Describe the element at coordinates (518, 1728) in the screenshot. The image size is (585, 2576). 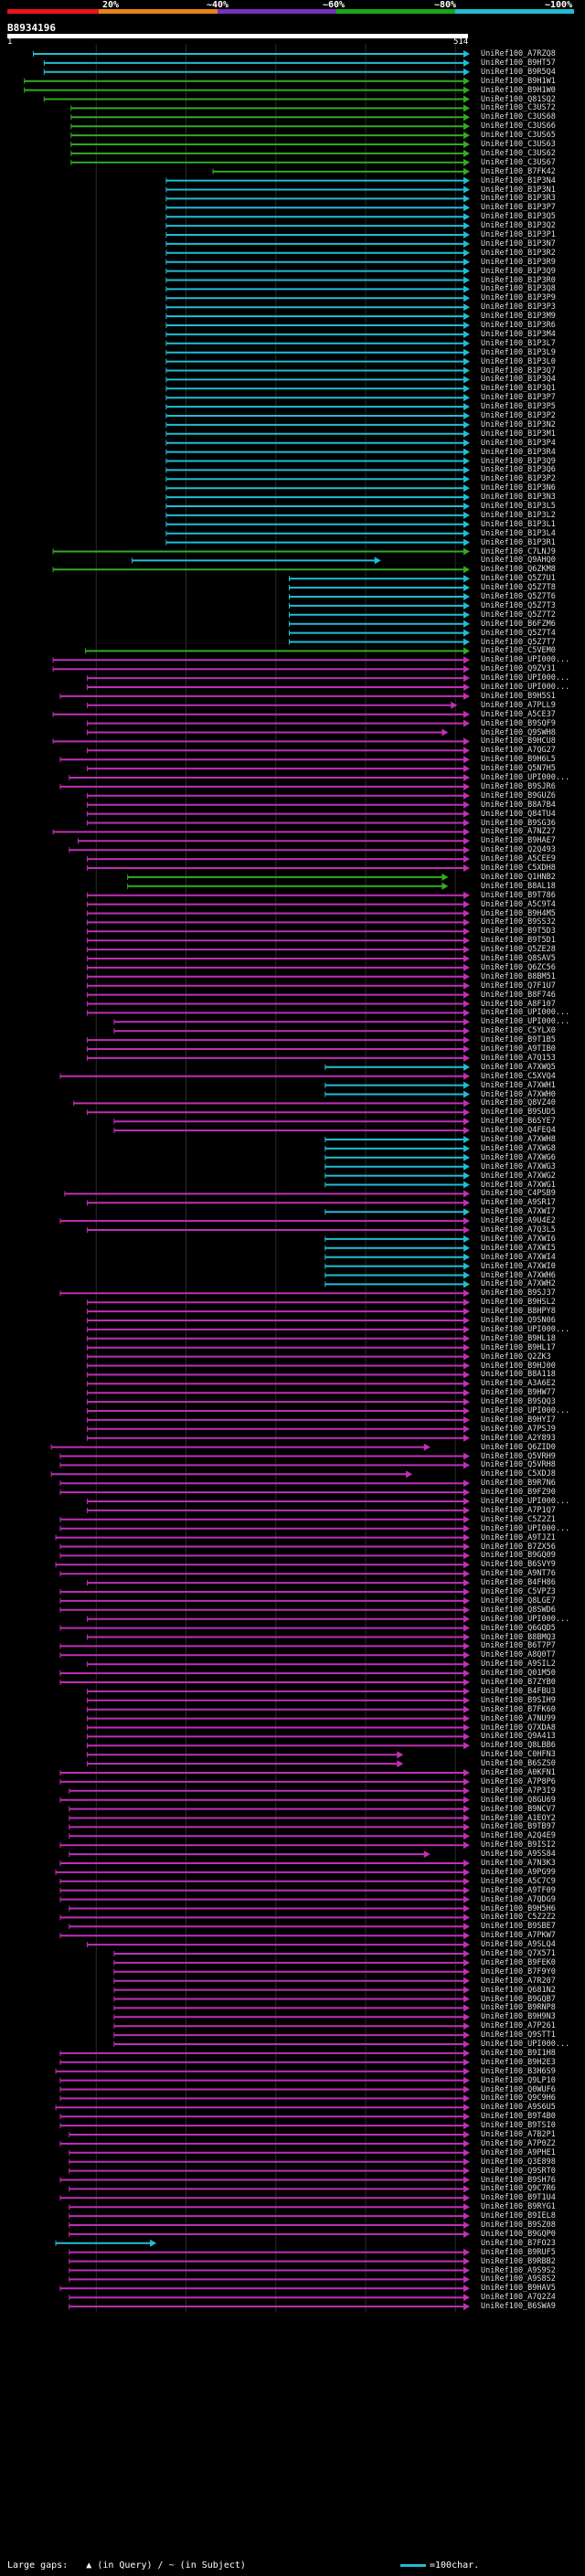
I see `hit-label: UniRef100_Q7XDA8` at that location.